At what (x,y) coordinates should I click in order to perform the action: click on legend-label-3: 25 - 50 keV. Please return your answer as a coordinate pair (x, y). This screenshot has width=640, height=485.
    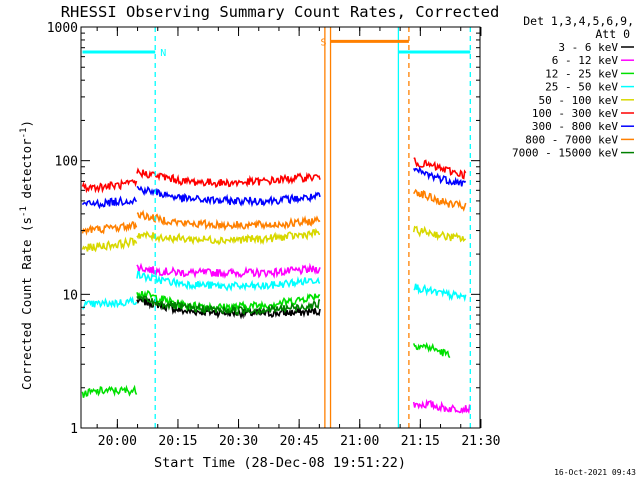
    Looking at the image, I should click on (581, 87).